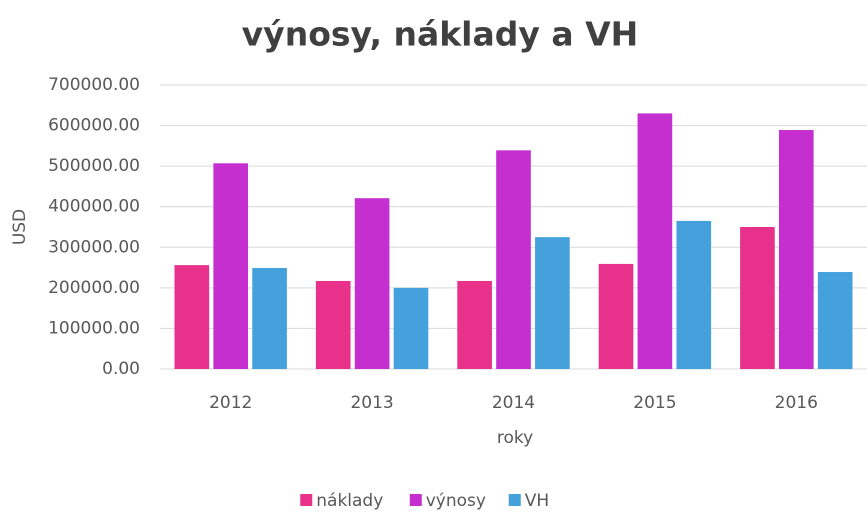 The width and height of the screenshot is (867, 513). Describe the element at coordinates (230, 403) in the screenshot. I see `x-tick-label: 2012` at that location.